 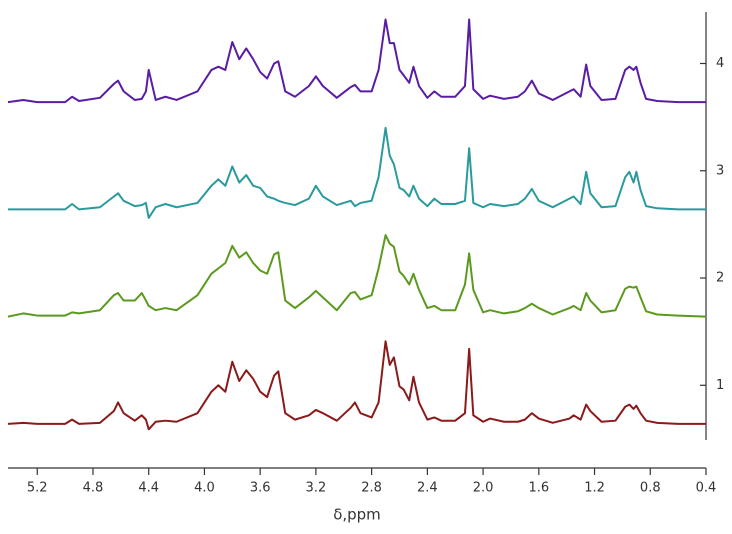 I want to click on x-tick-label: 4.8, so click(x=93, y=488).